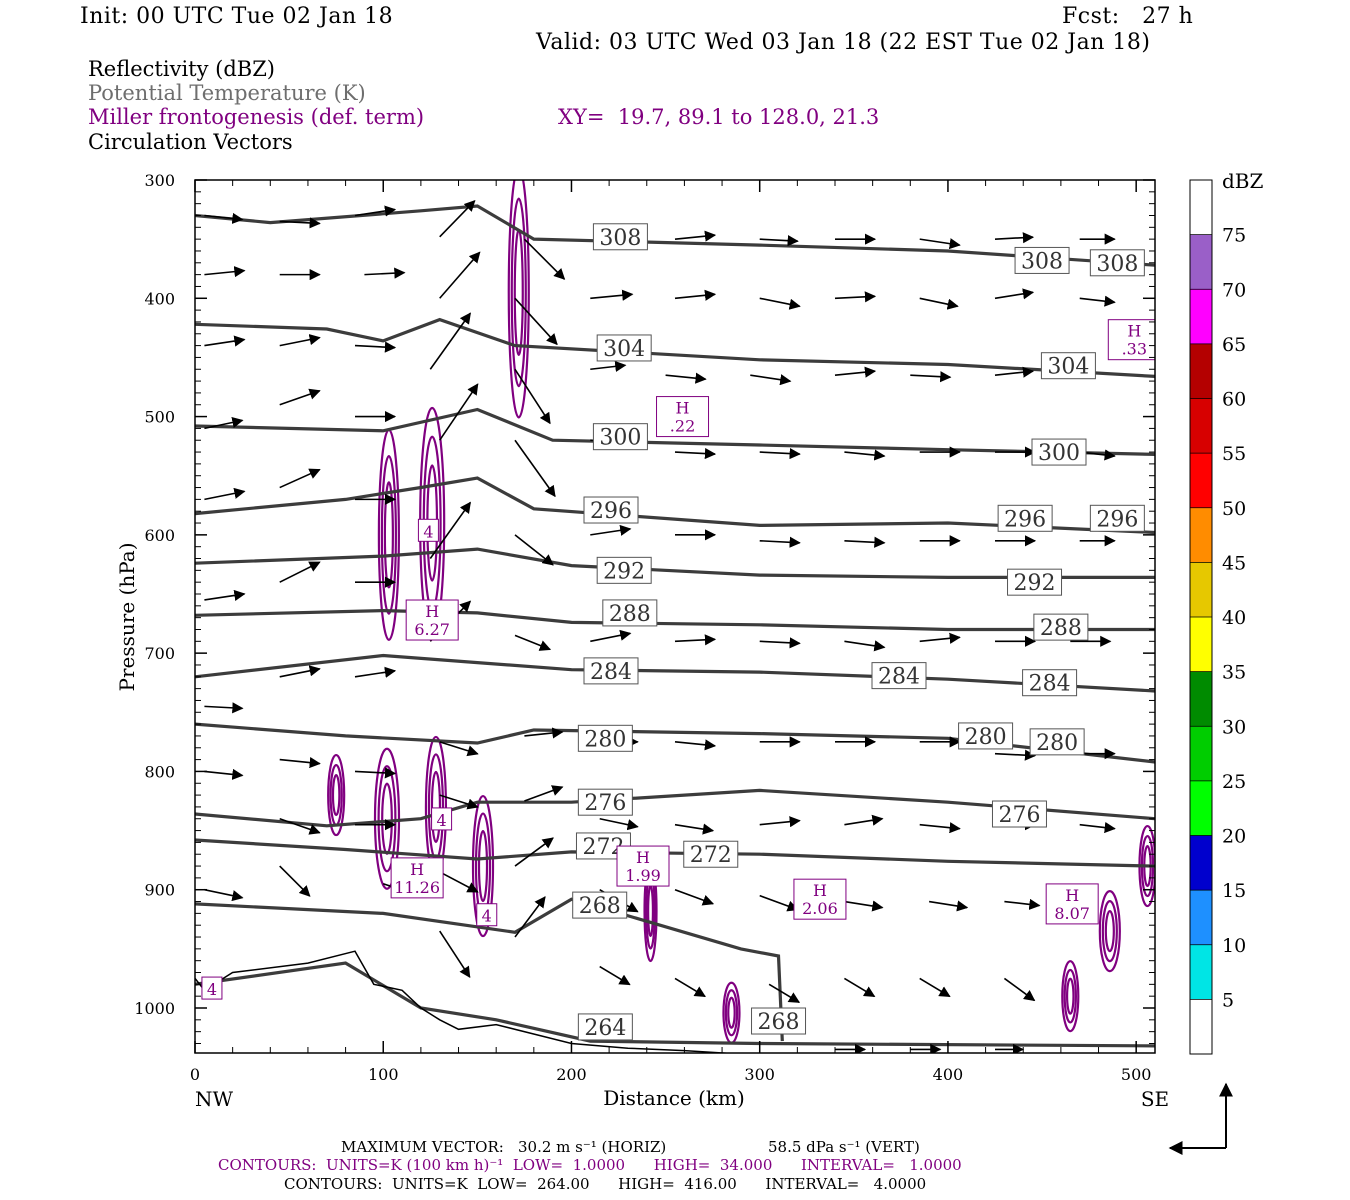  What do you see at coordinates (154, 1008) in the screenshot?
I see `y-tick-label: 1000` at bounding box center [154, 1008].